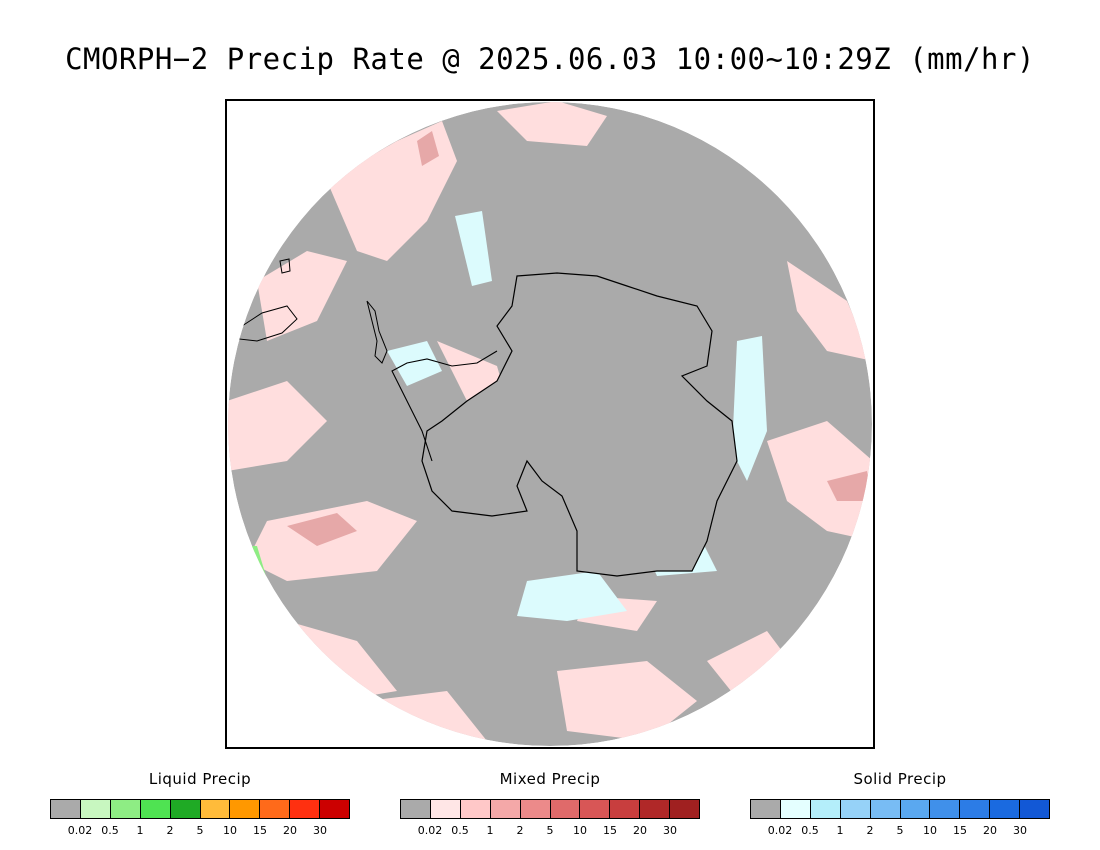 Image resolution: width=1100 pixels, height=850 pixels. What do you see at coordinates (900, 779) in the screenshot?
I see `legend-title: Solid Precip` at bounding box center [900, 779].